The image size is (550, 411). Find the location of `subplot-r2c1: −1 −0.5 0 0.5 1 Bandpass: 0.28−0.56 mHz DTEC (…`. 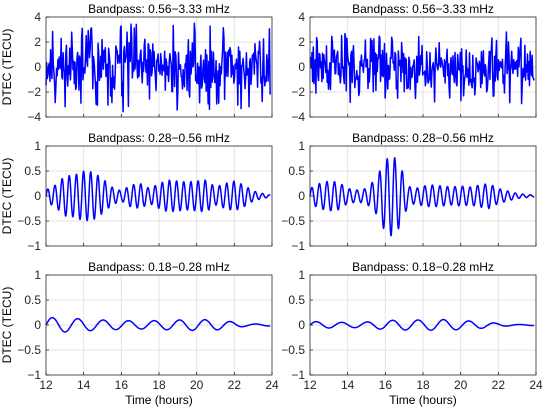

subplot-r2c1: −1 −0.5 0 0.5 1 Bandpass: 0.28−0.56 mHz DTEC (… is located at coordinates (136, 192).